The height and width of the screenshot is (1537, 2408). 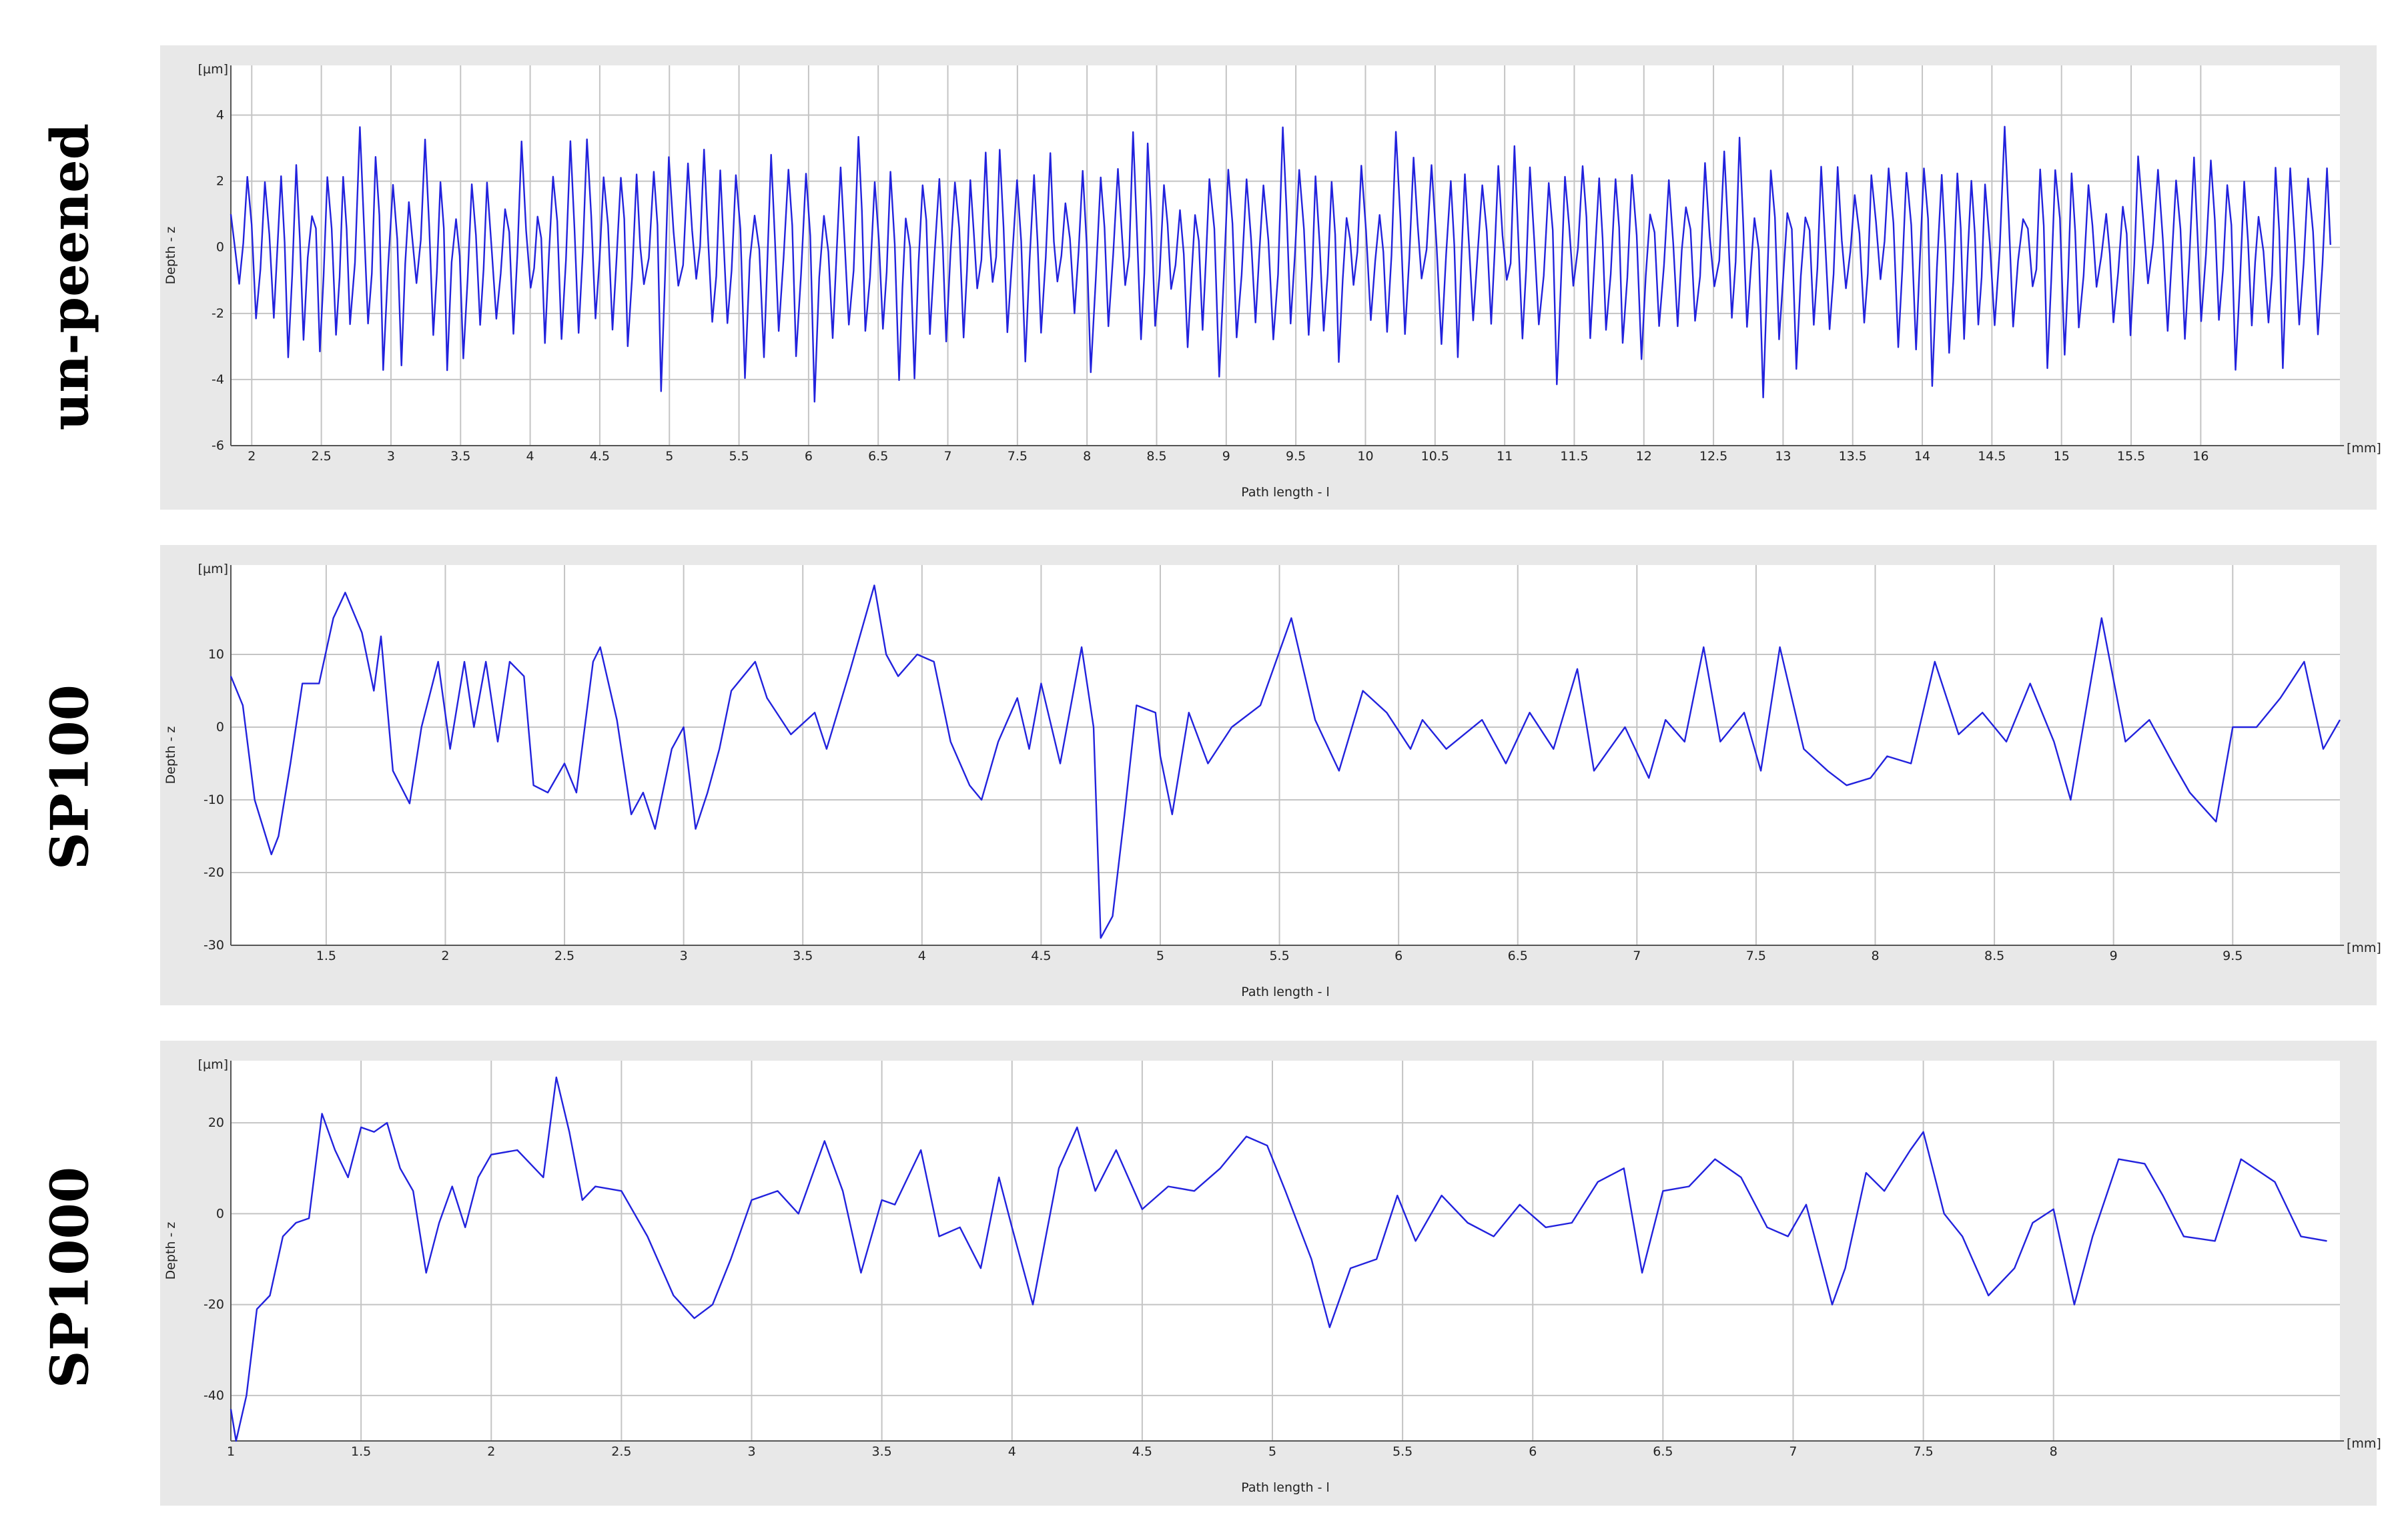 I want to click on x-tick-label: 13, so click(x=1783, y=456).